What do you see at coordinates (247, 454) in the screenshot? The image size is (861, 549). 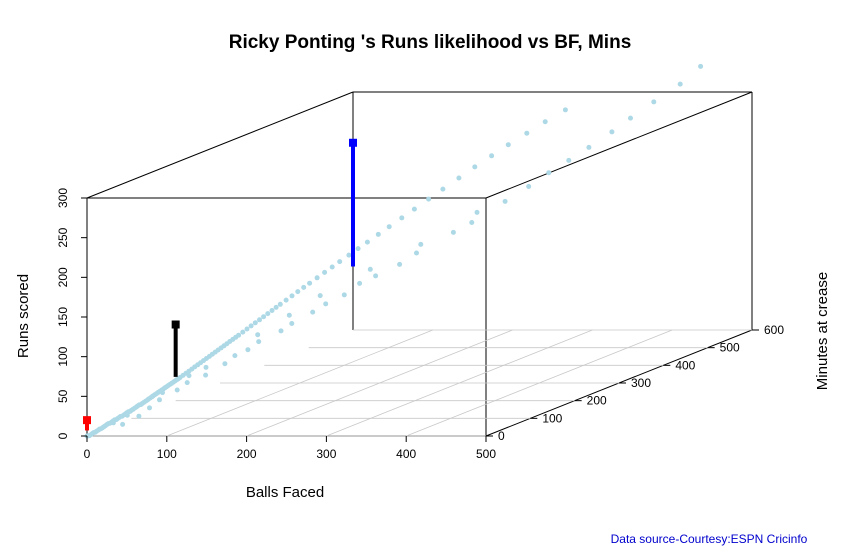 I see `x-tick-label: 200` at bounding box center [247, 454].